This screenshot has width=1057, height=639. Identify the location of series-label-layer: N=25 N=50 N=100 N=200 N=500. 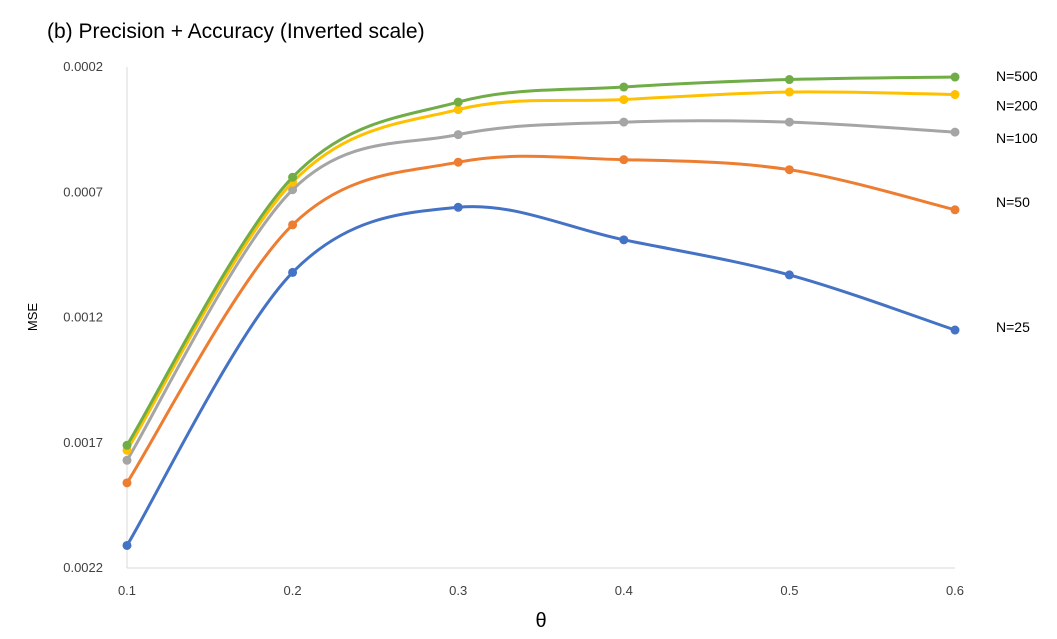
(1017, 201).